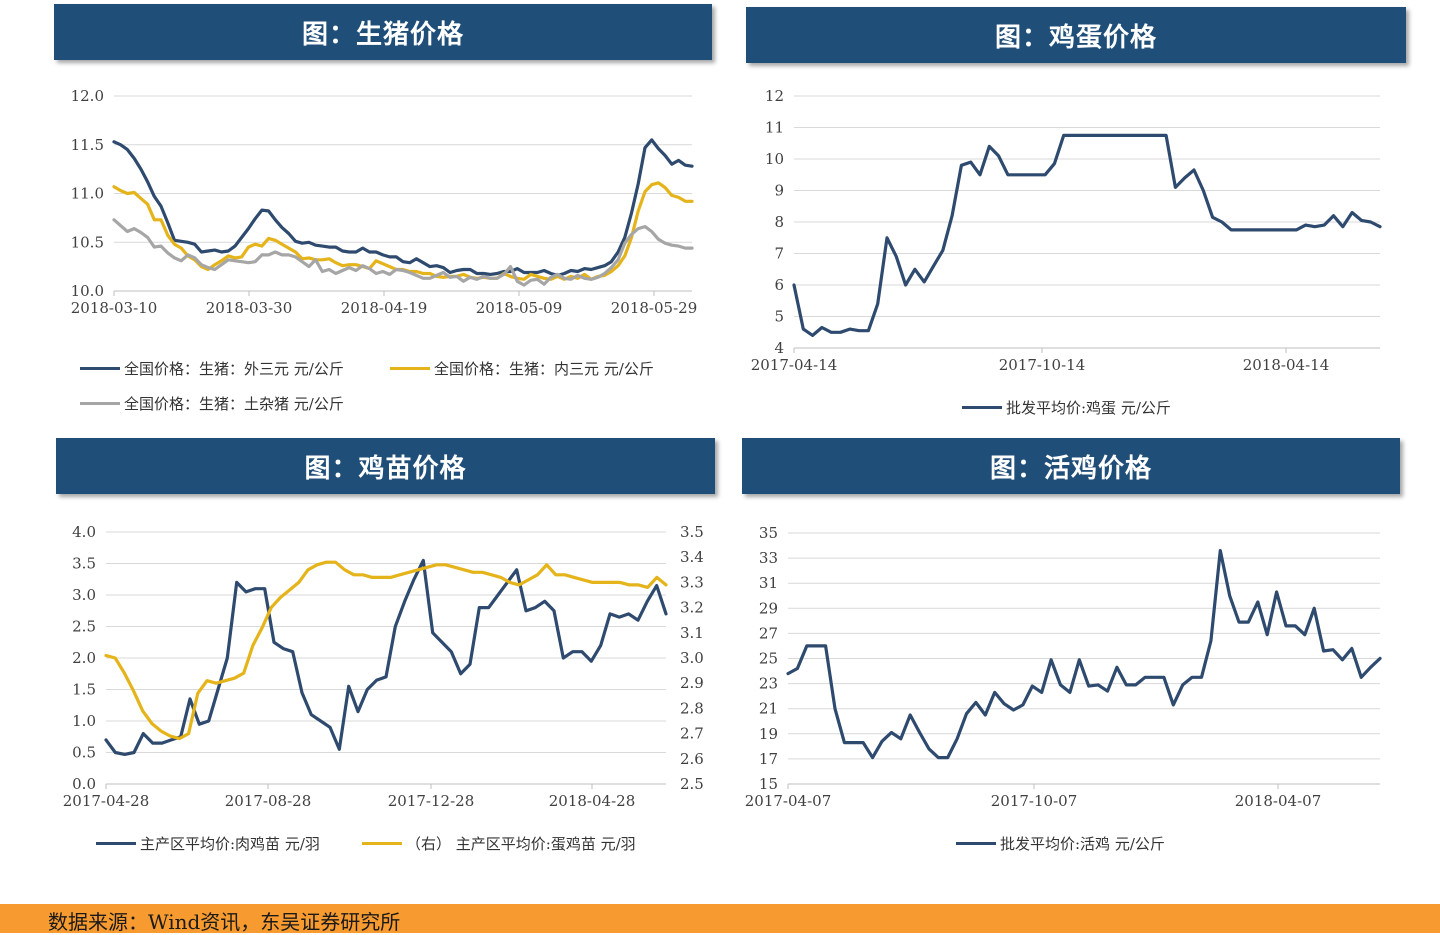 The width and height of the screenshot is (1440, 935). I want to click on chick-legend-1: 主产区平均价:肉鸡苗 元/羽, so click(208, 843).